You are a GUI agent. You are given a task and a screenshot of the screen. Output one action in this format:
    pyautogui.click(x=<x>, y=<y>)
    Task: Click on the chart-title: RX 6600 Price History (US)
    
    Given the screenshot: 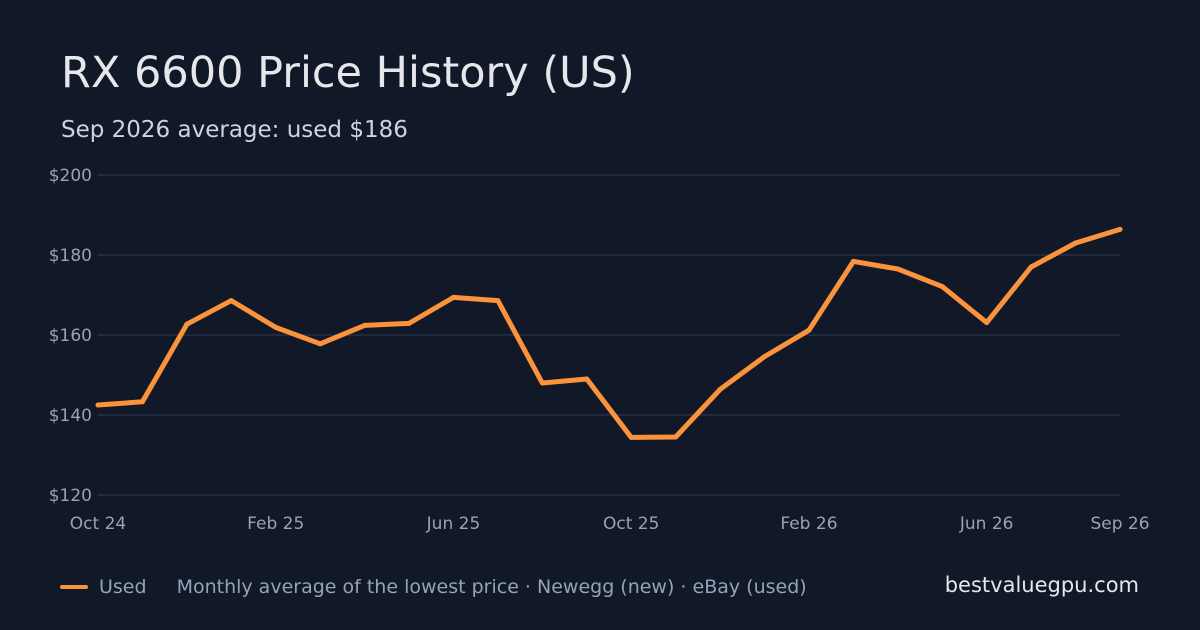 What is the action you would take?
    pyautogui.click(x=348, y=73)
    